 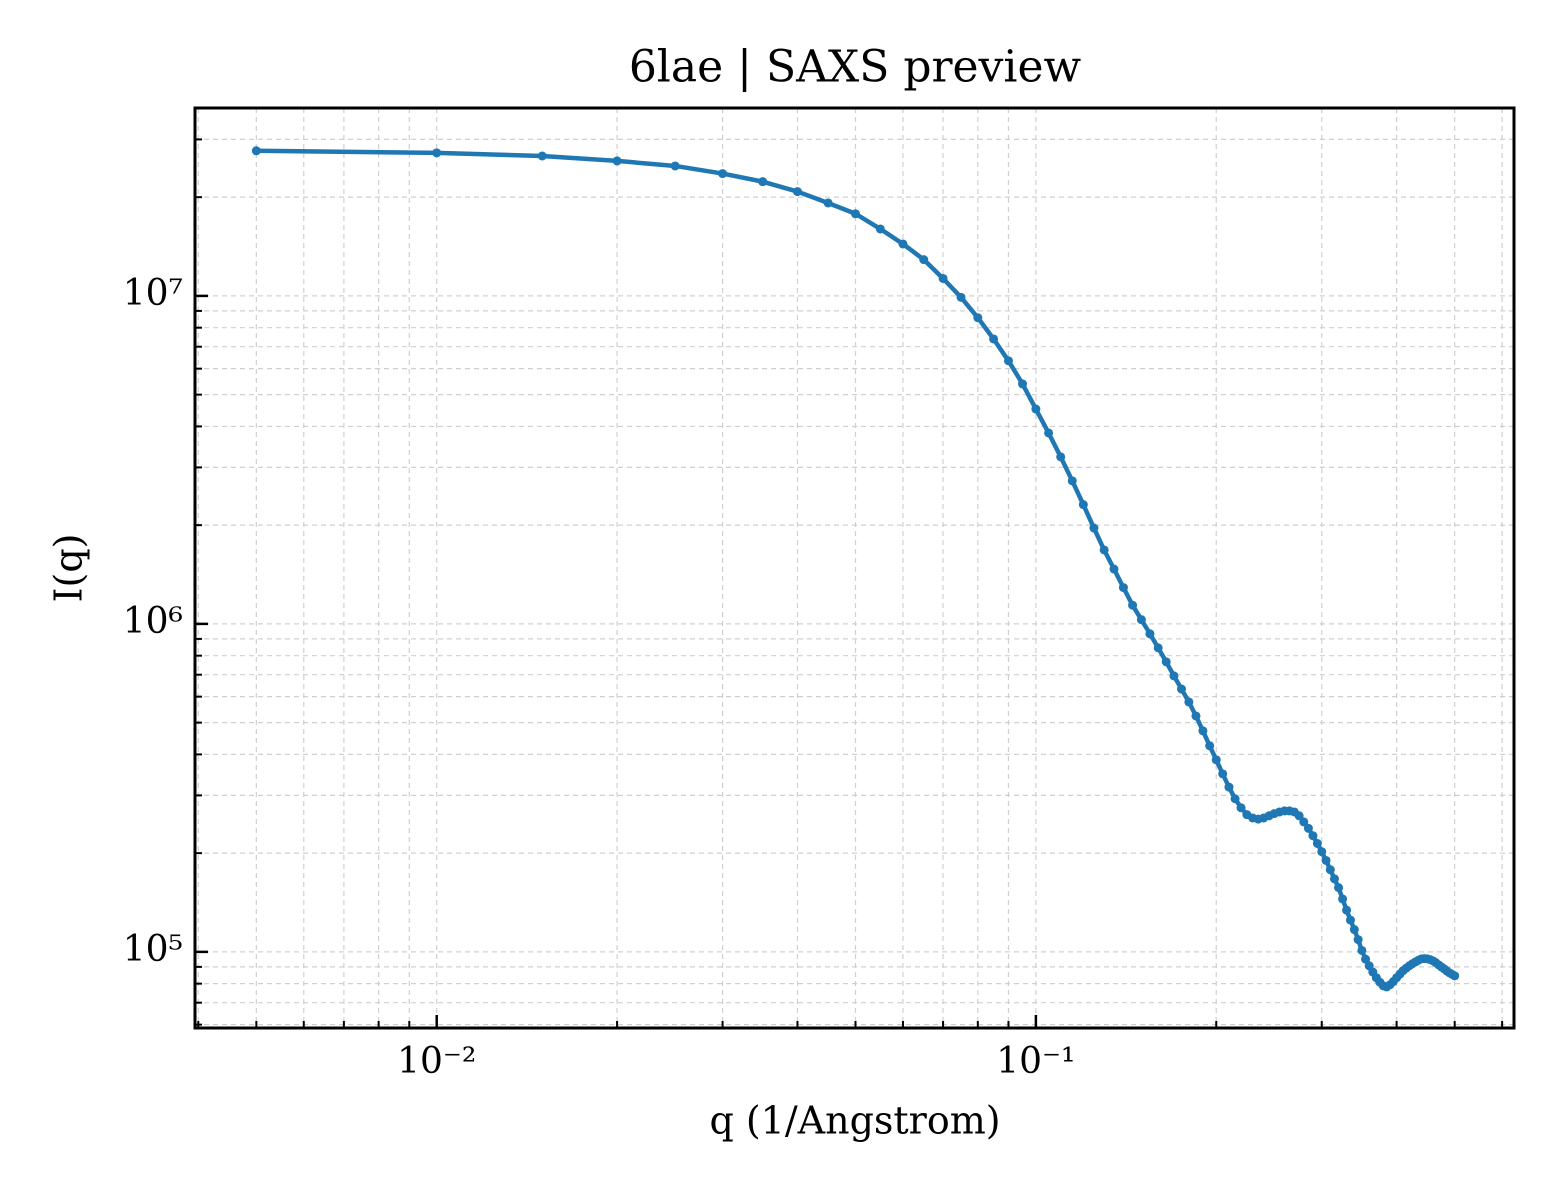 I want to click on y-tick-label: 10⁶, so click(x=153, y=621).